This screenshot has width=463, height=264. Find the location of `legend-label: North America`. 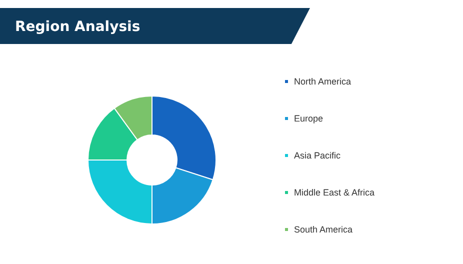

legend-label: North America is located at coordinates (323, 81).